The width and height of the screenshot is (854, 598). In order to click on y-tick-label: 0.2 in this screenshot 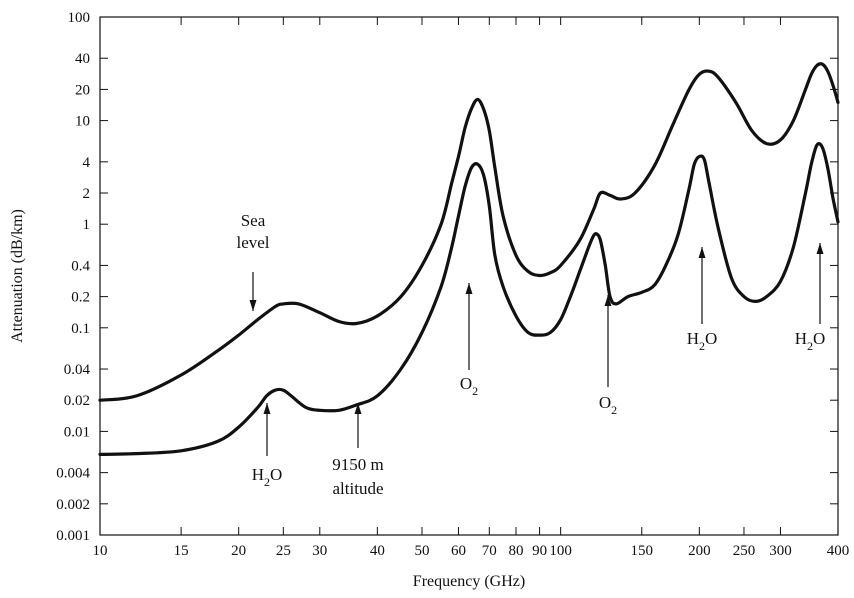, I will do `click(80, 298)`.